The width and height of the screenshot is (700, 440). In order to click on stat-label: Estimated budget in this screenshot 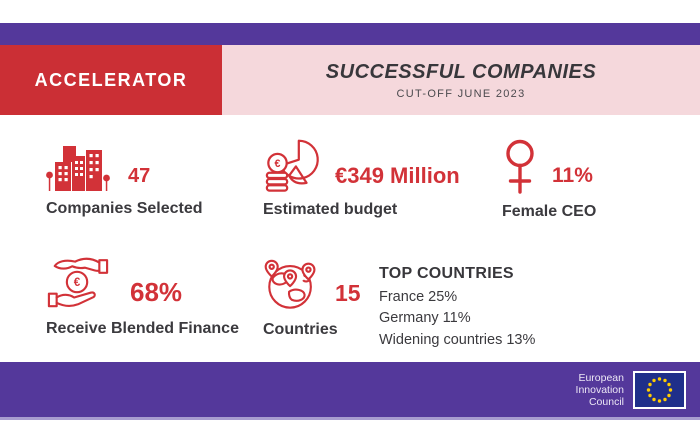, I will do `click(330, 209)`.